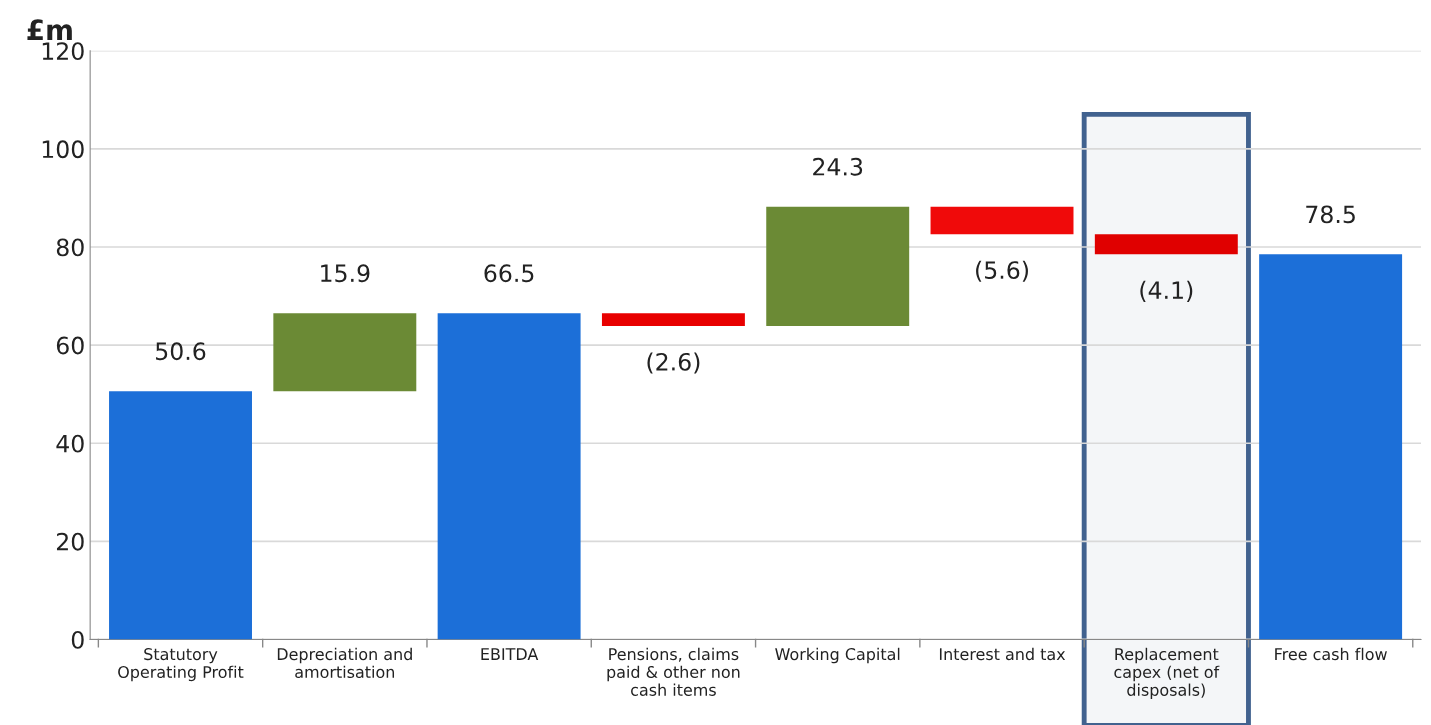 Image resolution: width=1431 pixels, height=725 pixels. What do you see at coordinates (344, 663) in the screenshot?
I see `x-tick-label: Depreciation and amortisation` at bounding box center [344, 663].